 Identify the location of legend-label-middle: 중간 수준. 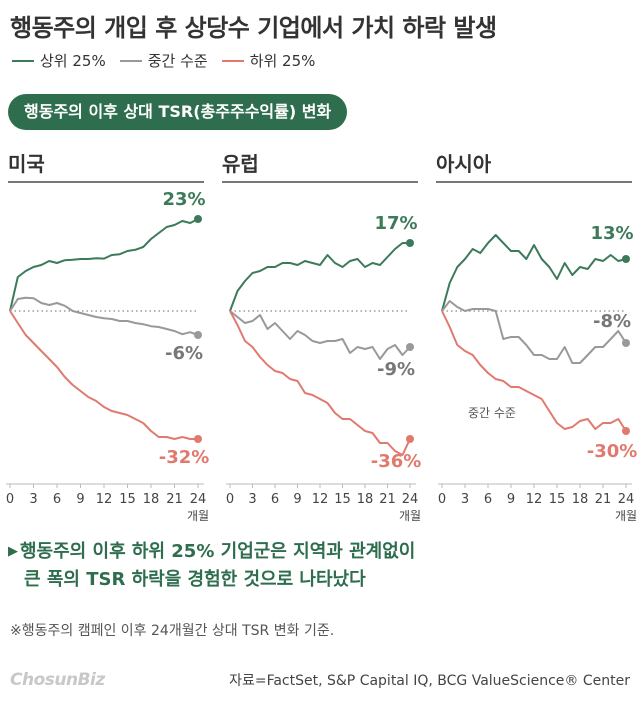
(177, 61).